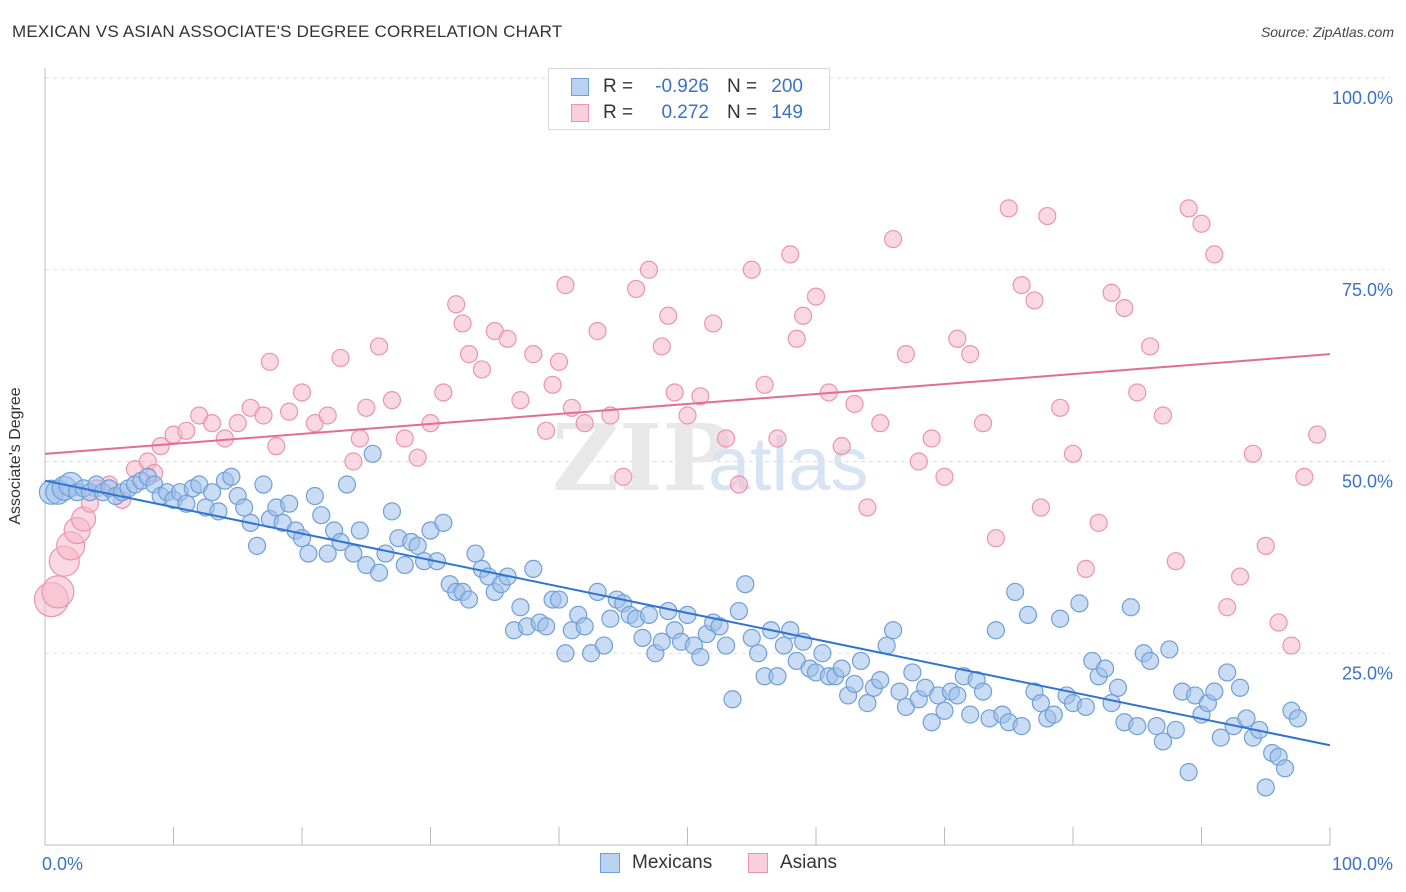  Describe the element at coordinates (62, 864) in the screenshot. I see `x-tick-label: 0.0%` at that location.